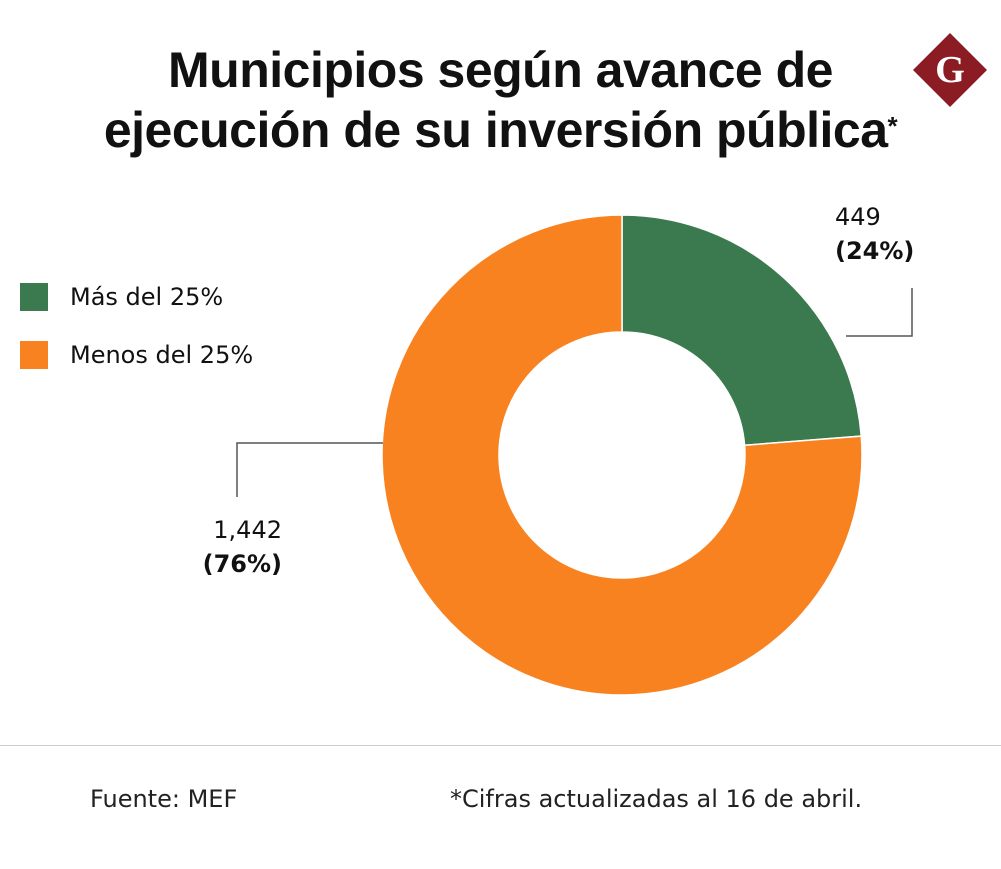 Image resolution: width=1001 pixels, height=869 pixels. I want to click on source-text: Fuente: MEF, so click(164, 799).